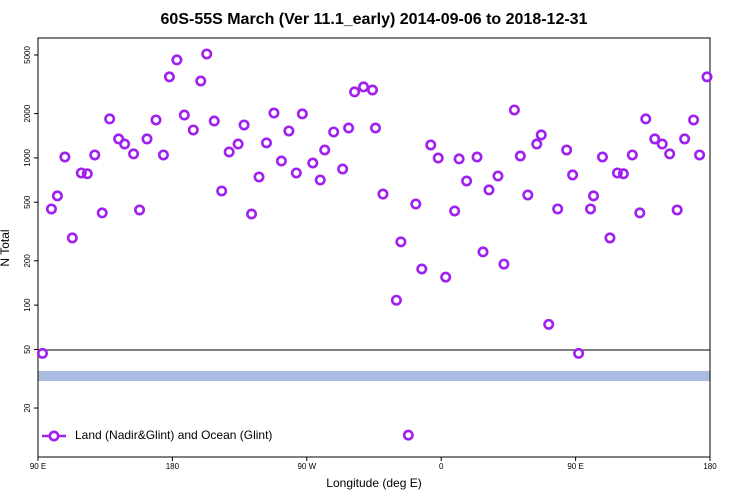  What do you see at coordinates (6, 247) in the screenshot?
I see `y-axis-label: N Total` at bounding box center [6, 247].